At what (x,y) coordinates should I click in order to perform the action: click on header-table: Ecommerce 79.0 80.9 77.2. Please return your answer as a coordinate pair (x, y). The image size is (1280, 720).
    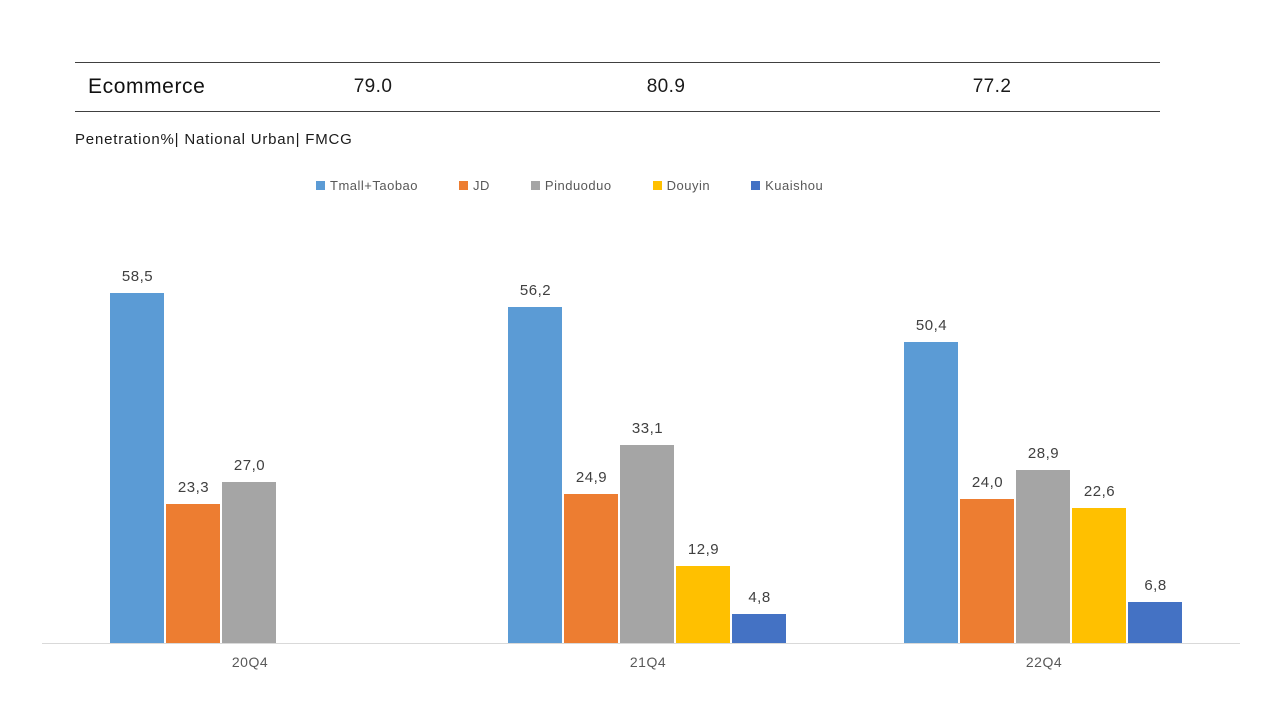
    Looking at the image, I should click on (617, 87).